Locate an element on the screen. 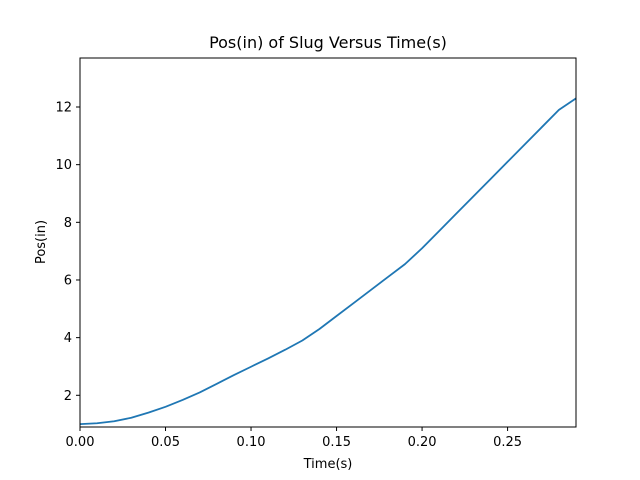 This screenshot has width=640, height=480. y-tick-label: 4 is located at coordinates (68, 338).